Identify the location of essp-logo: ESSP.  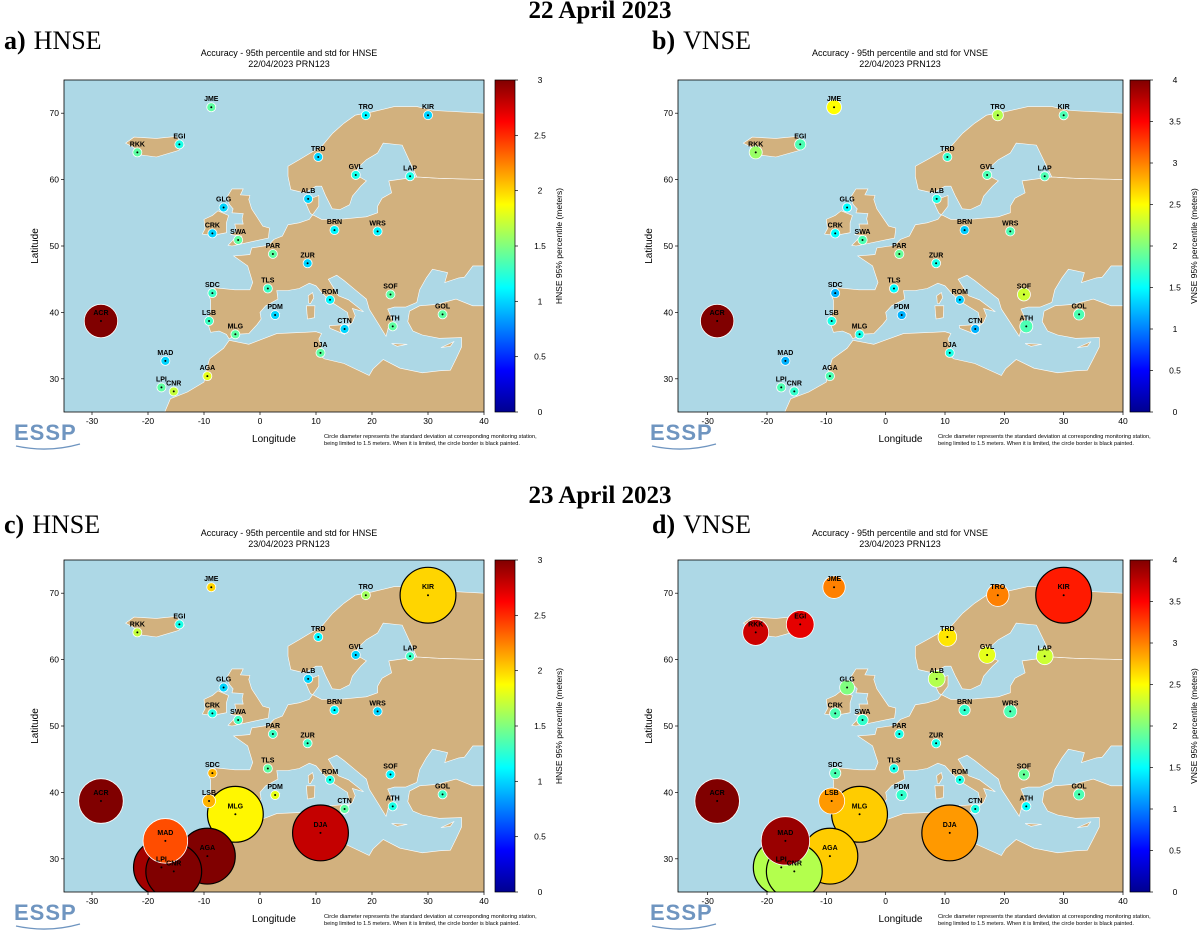
(683, 915).